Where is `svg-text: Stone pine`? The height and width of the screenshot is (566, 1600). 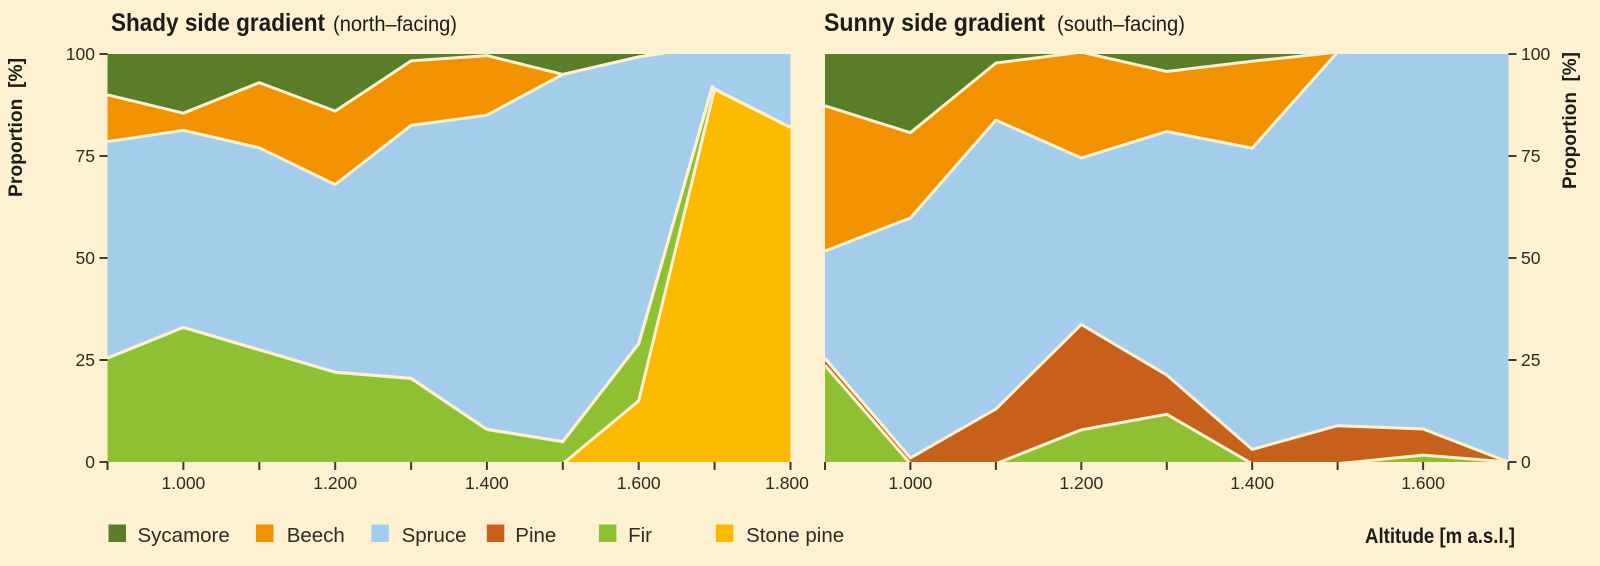
svg-text: Stone pine is located at coordinates (795, 535).